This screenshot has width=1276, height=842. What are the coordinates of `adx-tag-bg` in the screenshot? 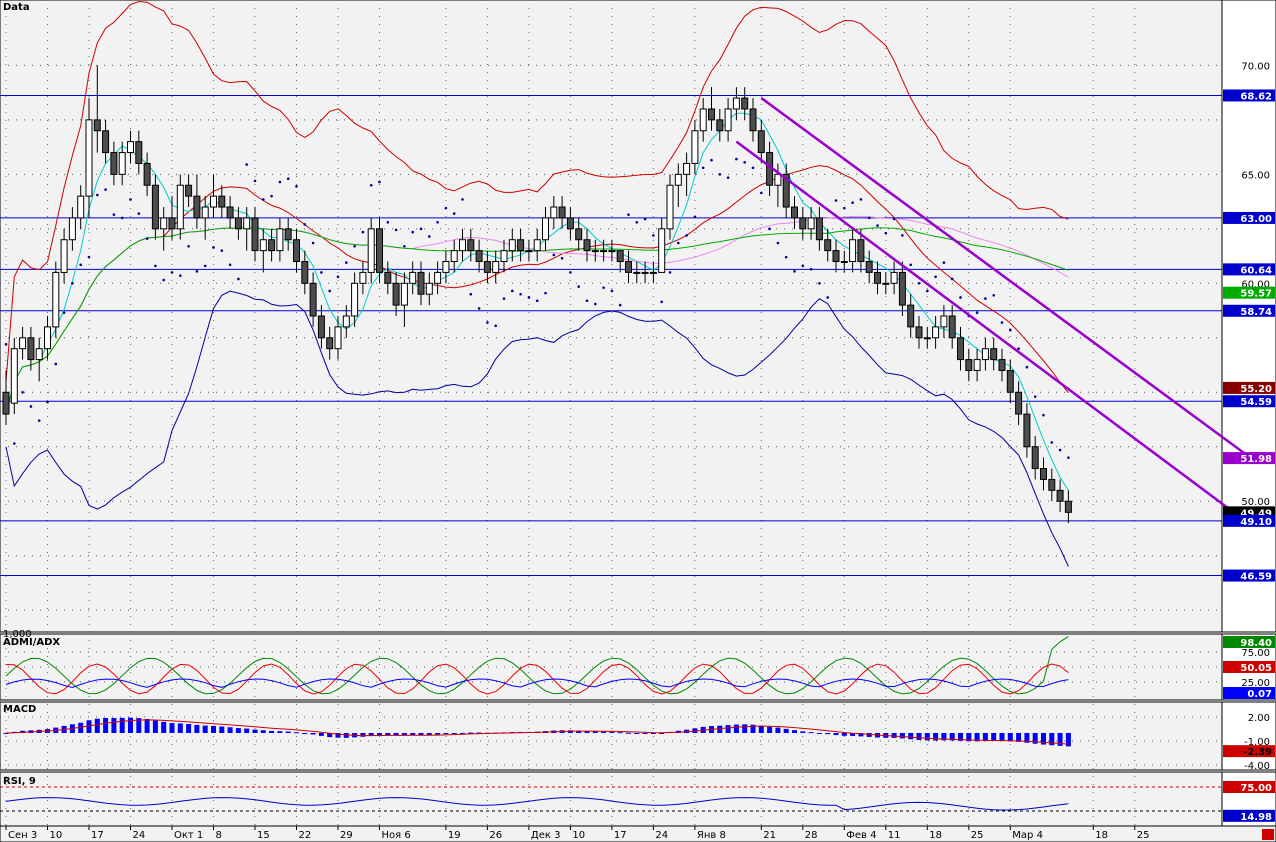 It's located at (1249, 642).